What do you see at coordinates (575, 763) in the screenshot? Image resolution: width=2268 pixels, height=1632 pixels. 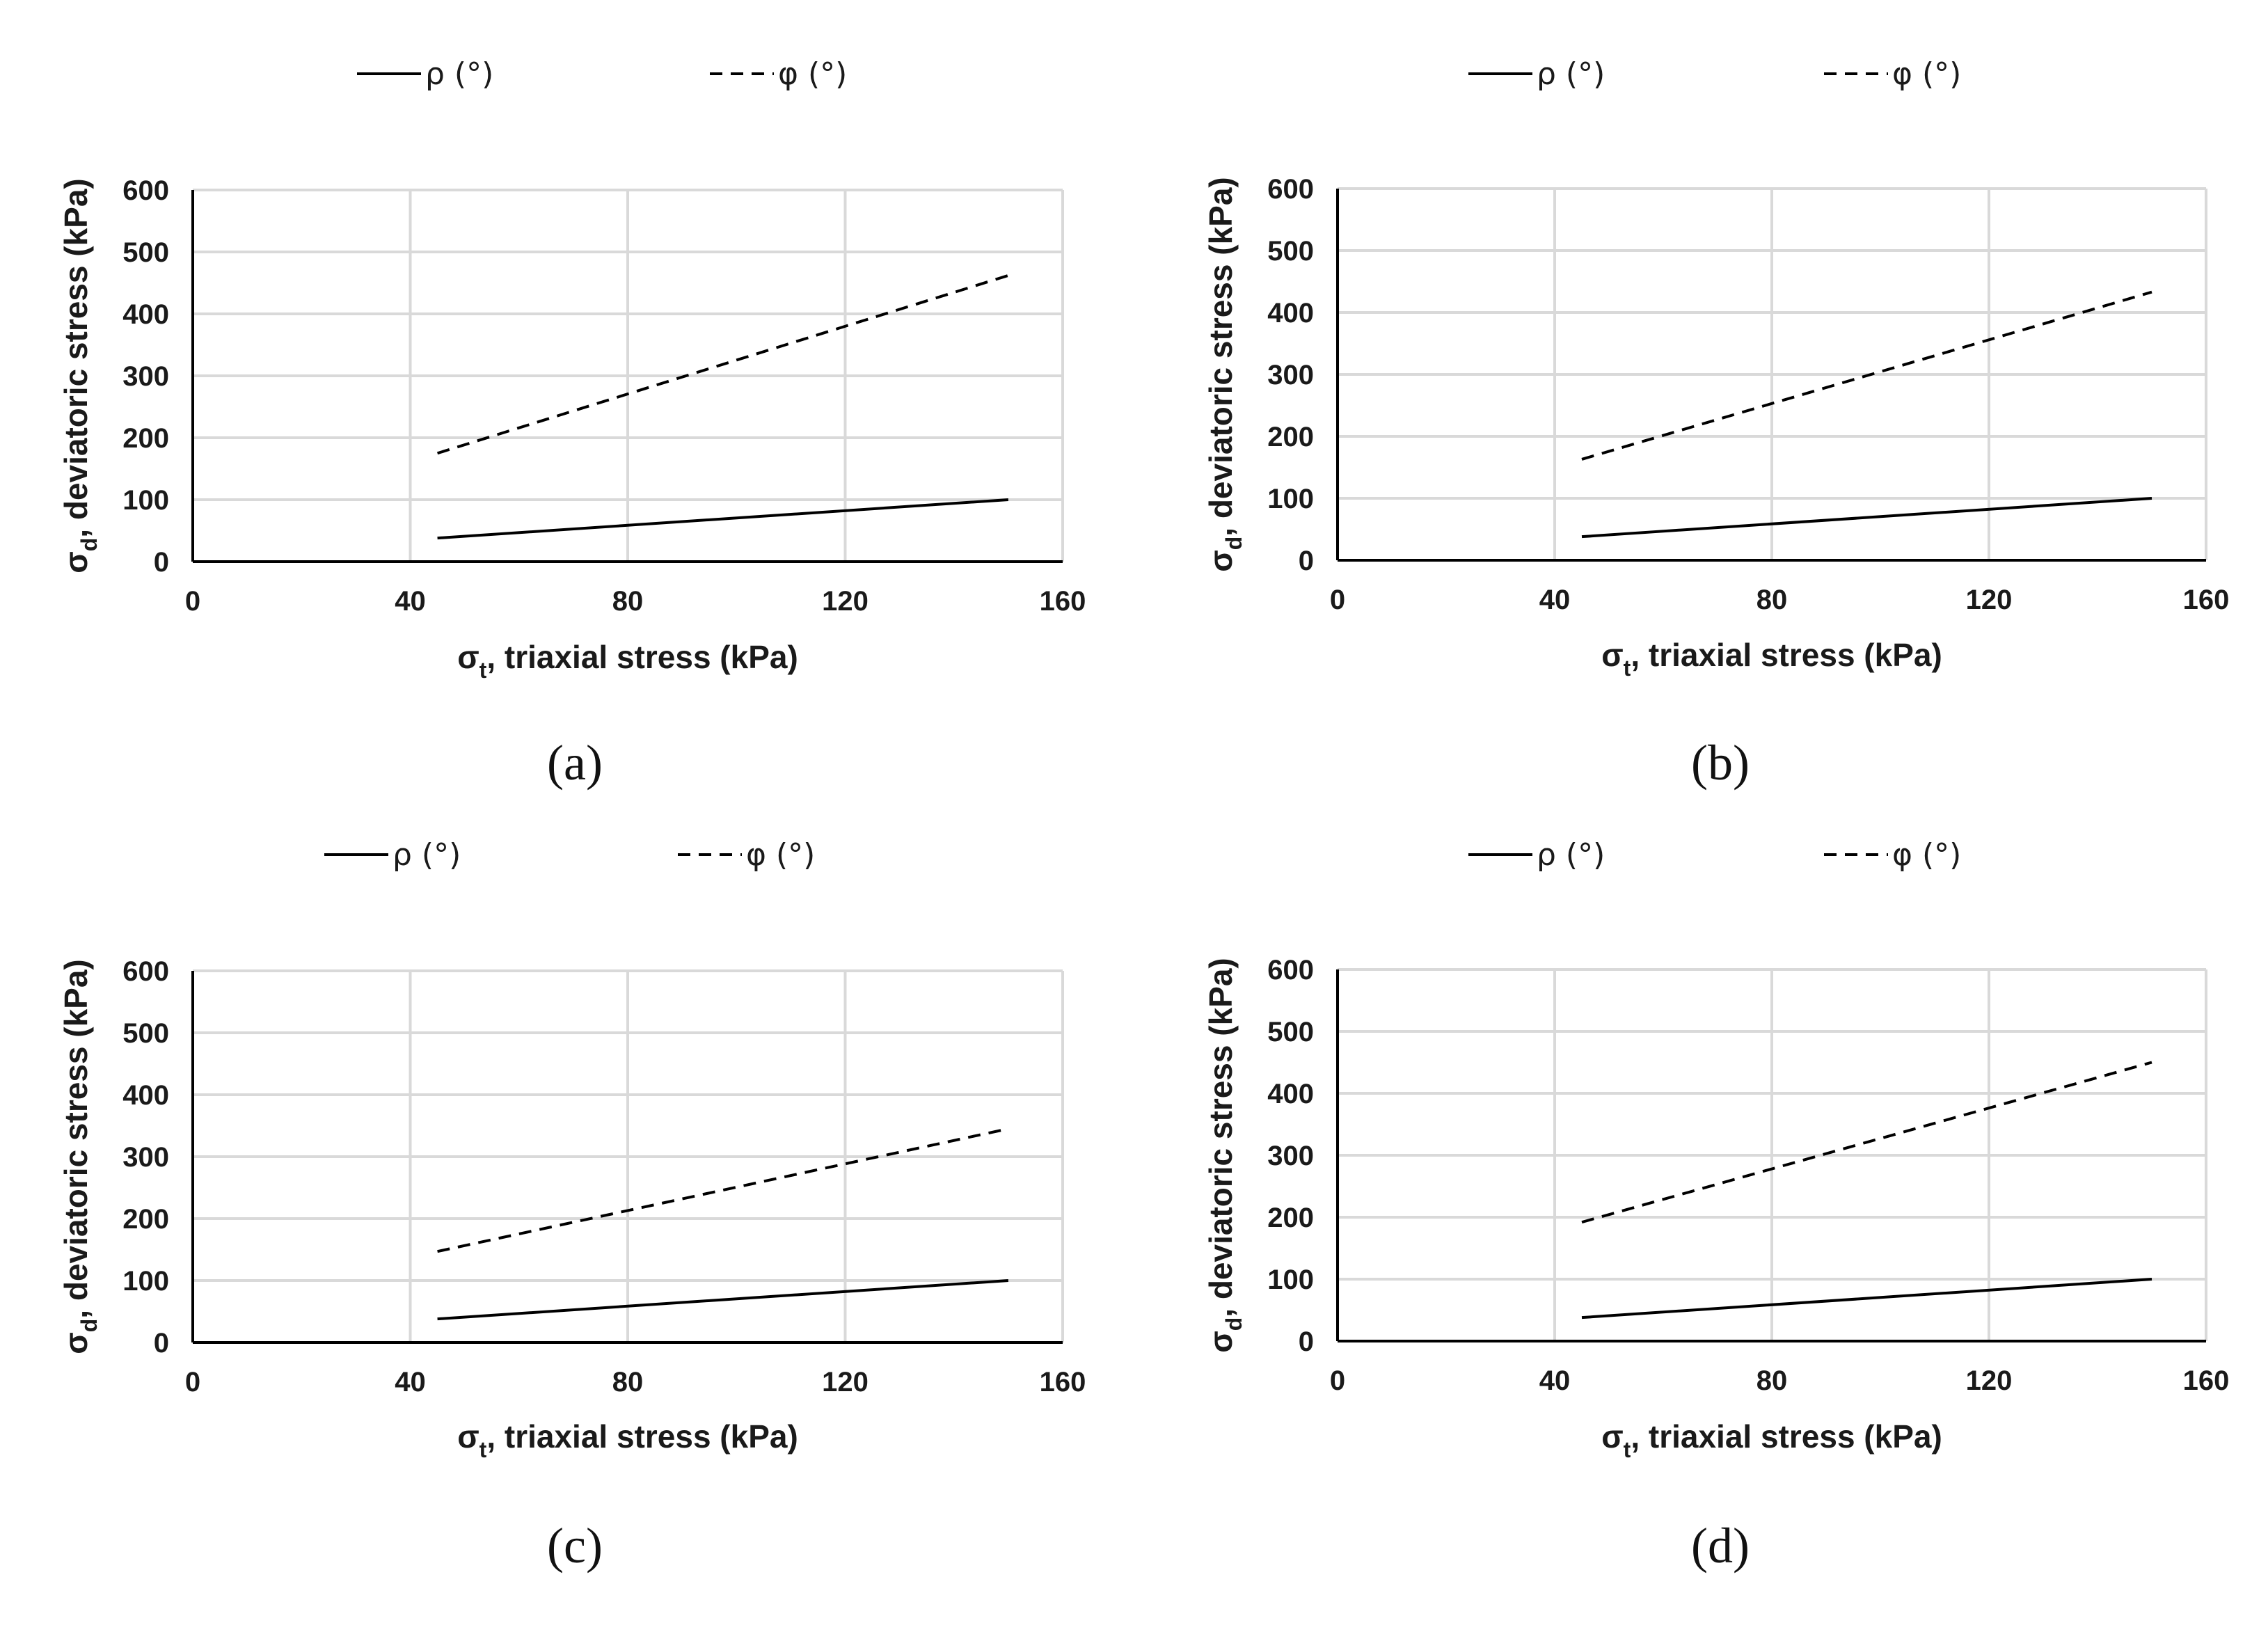 I see `panel-label: (a)` at bounding box center [575, 763].